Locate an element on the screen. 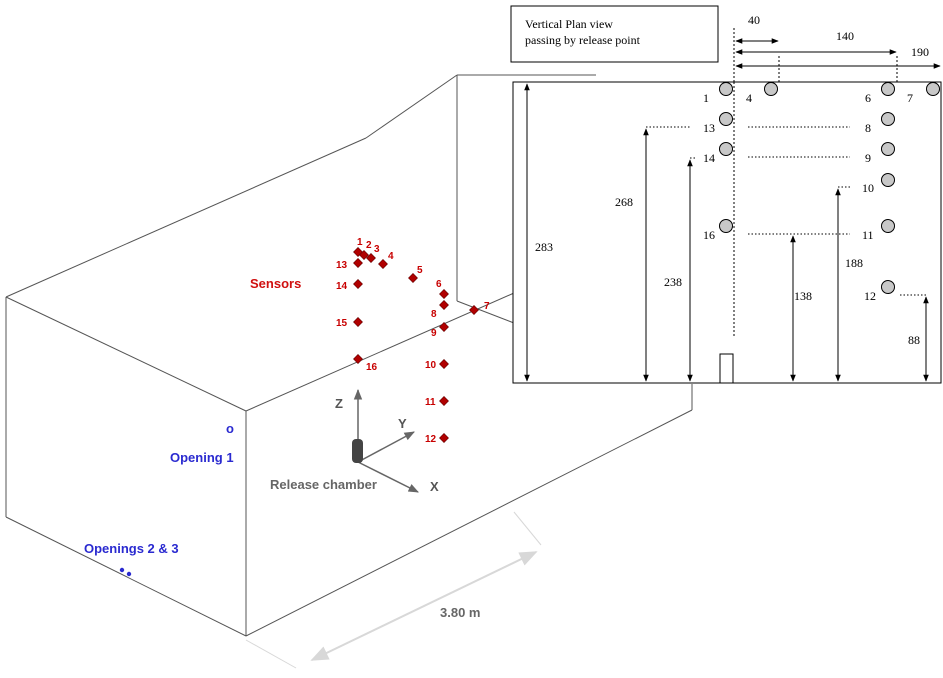 The width and height of the screenshot is (943, 678). sensor-number-3d: 6 is located at coordinates (439, 284).